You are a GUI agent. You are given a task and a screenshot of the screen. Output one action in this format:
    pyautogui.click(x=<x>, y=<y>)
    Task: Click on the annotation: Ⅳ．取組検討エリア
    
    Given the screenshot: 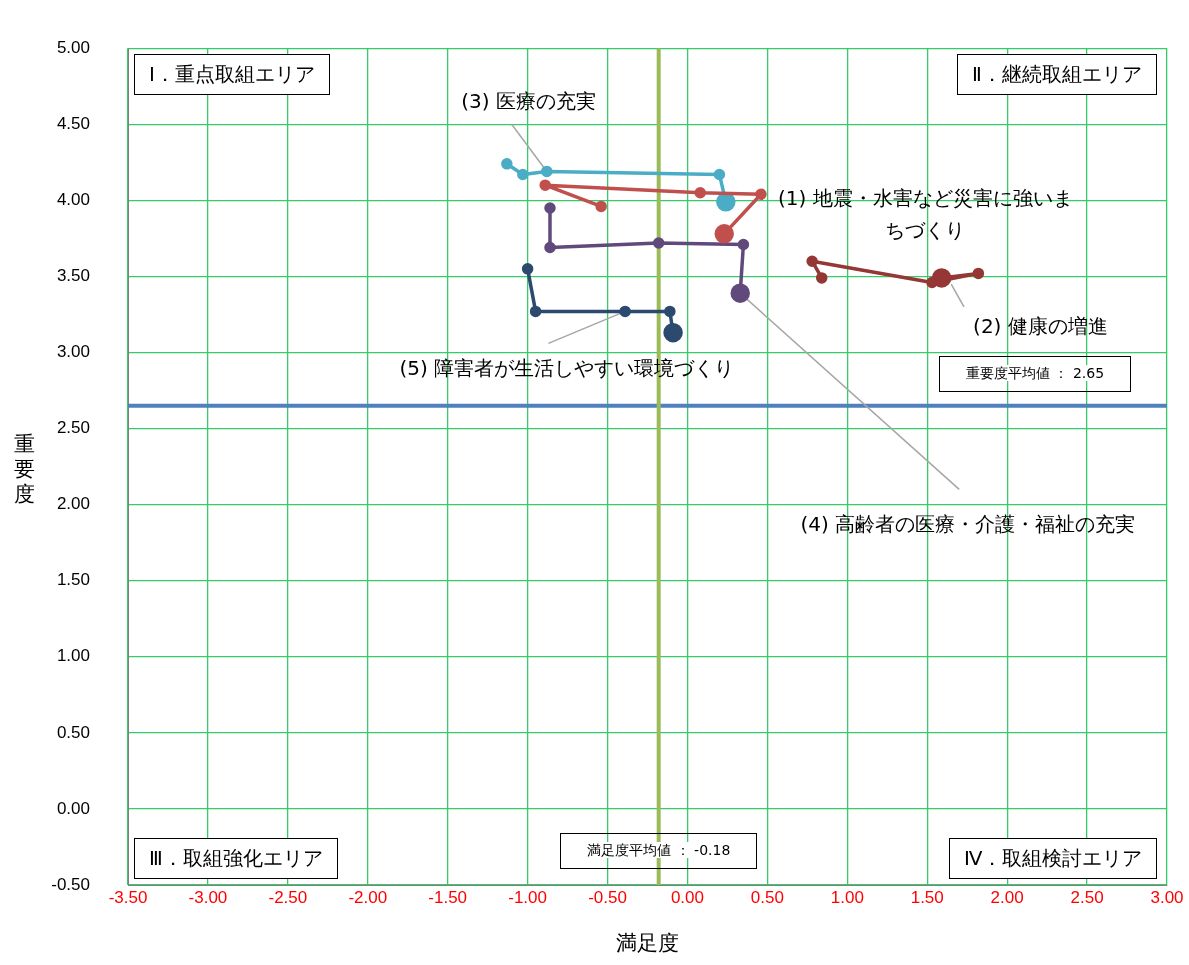 What is the action you would take?
    pyautogui.click(x=1053, y=858)
    